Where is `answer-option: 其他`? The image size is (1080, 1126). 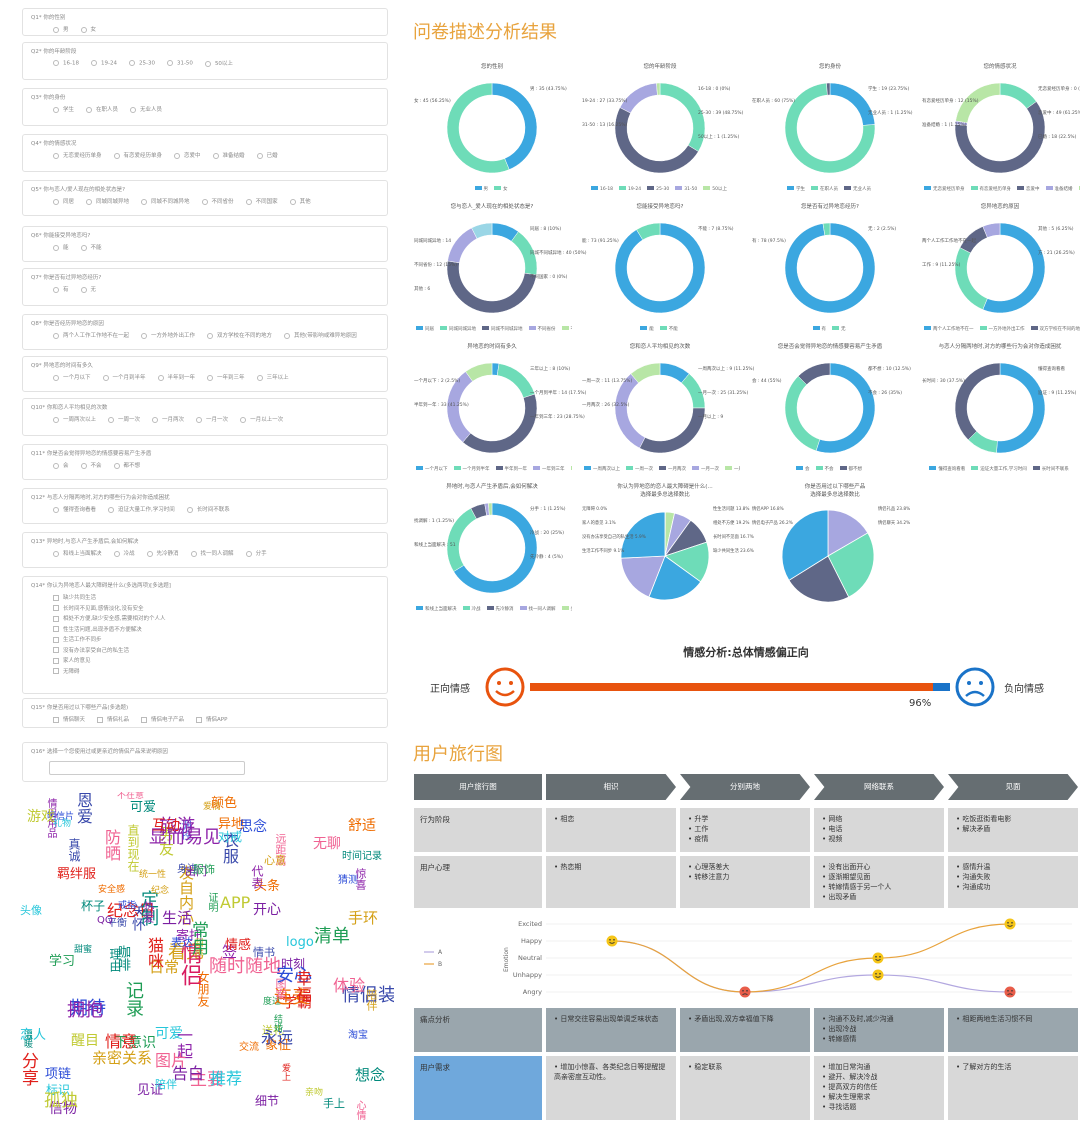 answer-option: 其他 is located at coordinates (300, 201).